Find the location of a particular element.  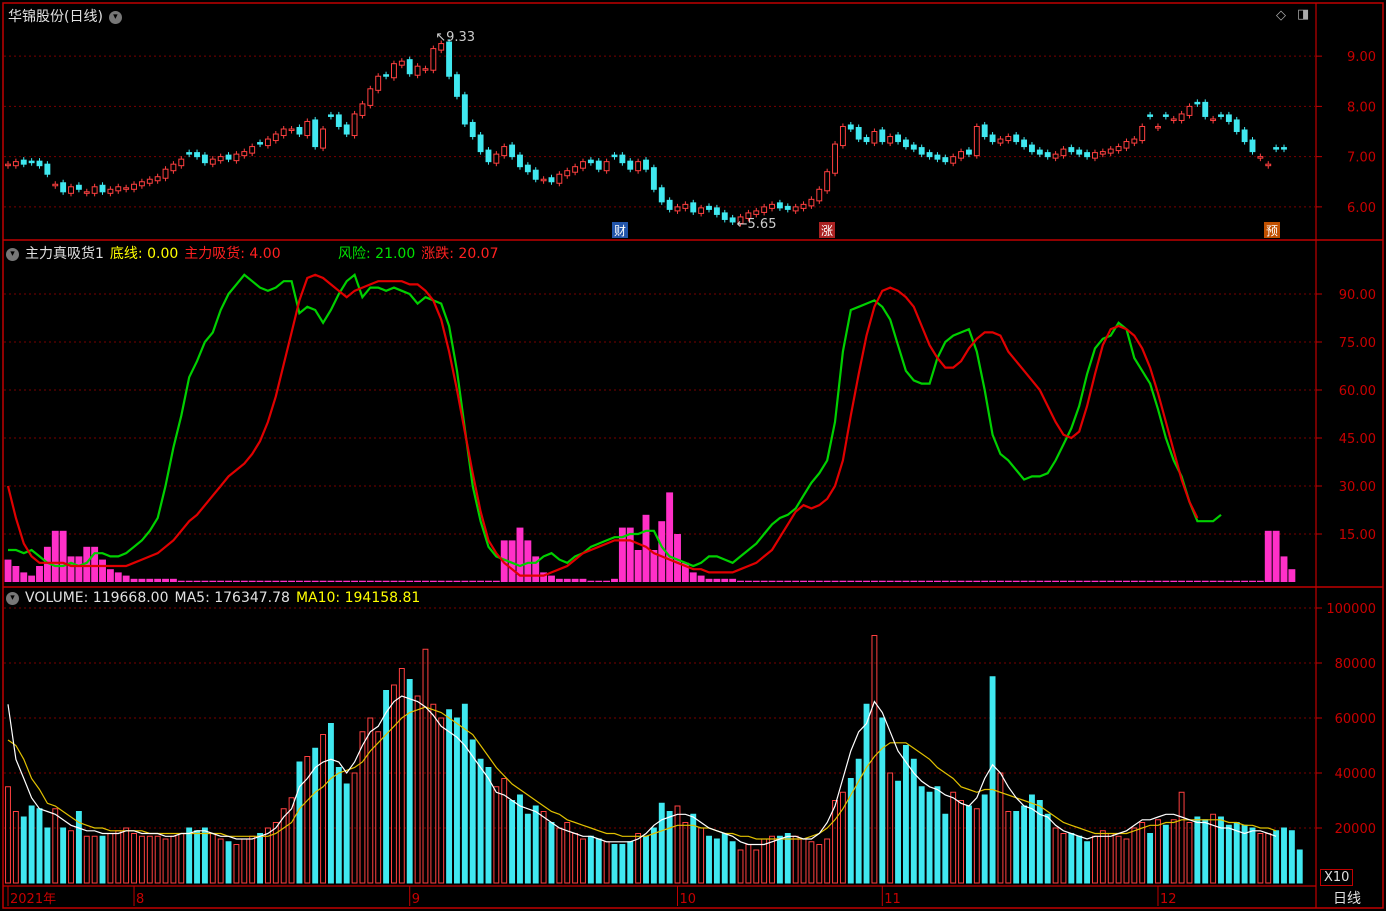

panel-toggle-icon: ◨ is located at coordinates (1303, 14).